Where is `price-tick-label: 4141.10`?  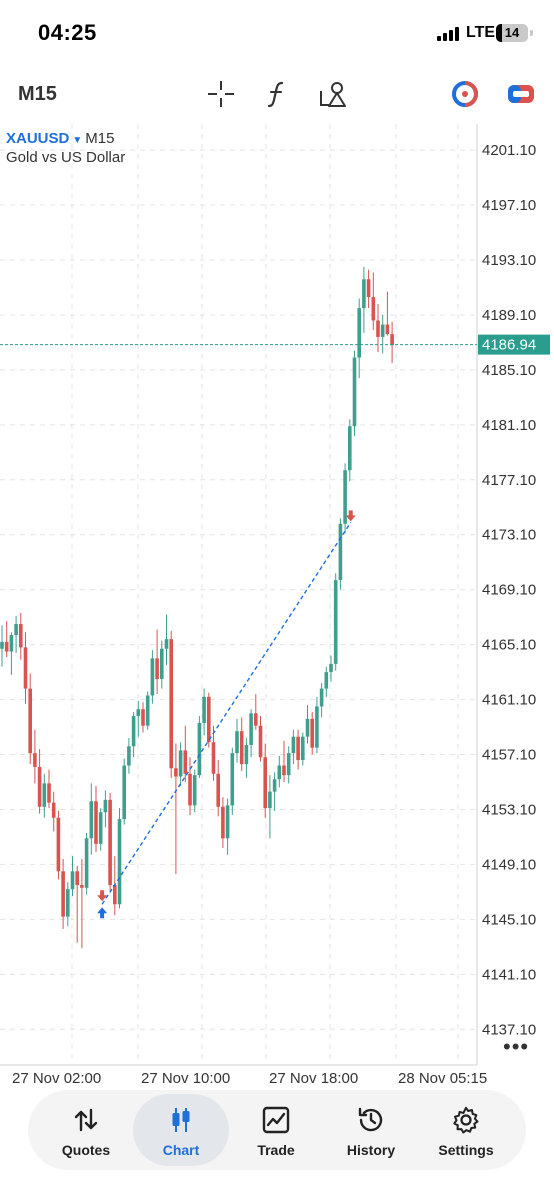
price-tick-label: 4141.10 is located at coordinates (509, 974).